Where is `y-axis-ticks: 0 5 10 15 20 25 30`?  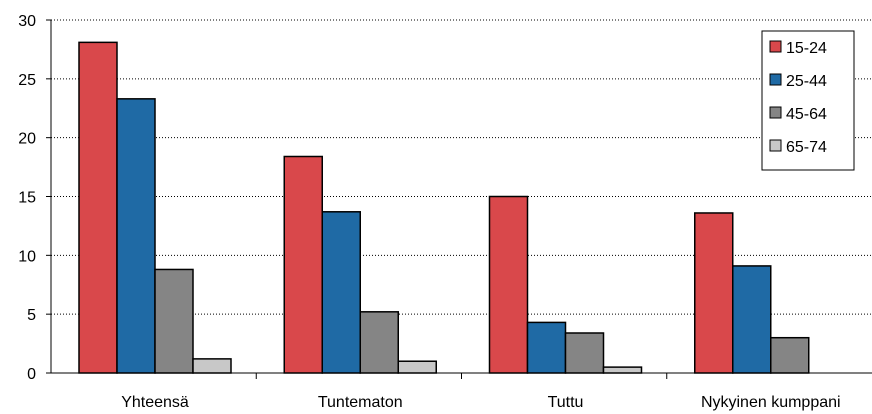
y-axis-ticks: 0 5 10 15 20 25 30 is located at coordinates (34, 198).